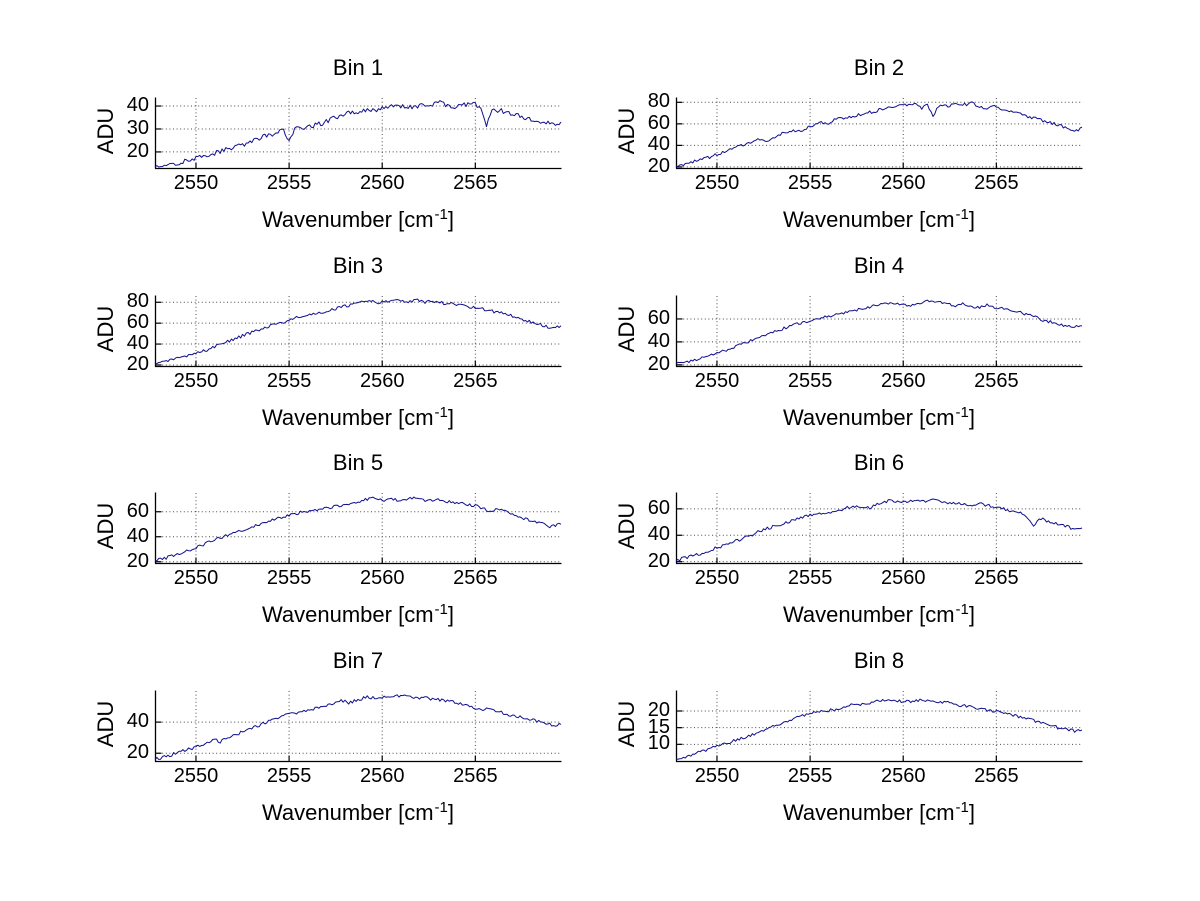 This screenshot has height=901, width=1200. What do you see at coordinates (358, 265) in the screenshot?
I see `plot-title: Bin 3` at bounding box center [358, 265].